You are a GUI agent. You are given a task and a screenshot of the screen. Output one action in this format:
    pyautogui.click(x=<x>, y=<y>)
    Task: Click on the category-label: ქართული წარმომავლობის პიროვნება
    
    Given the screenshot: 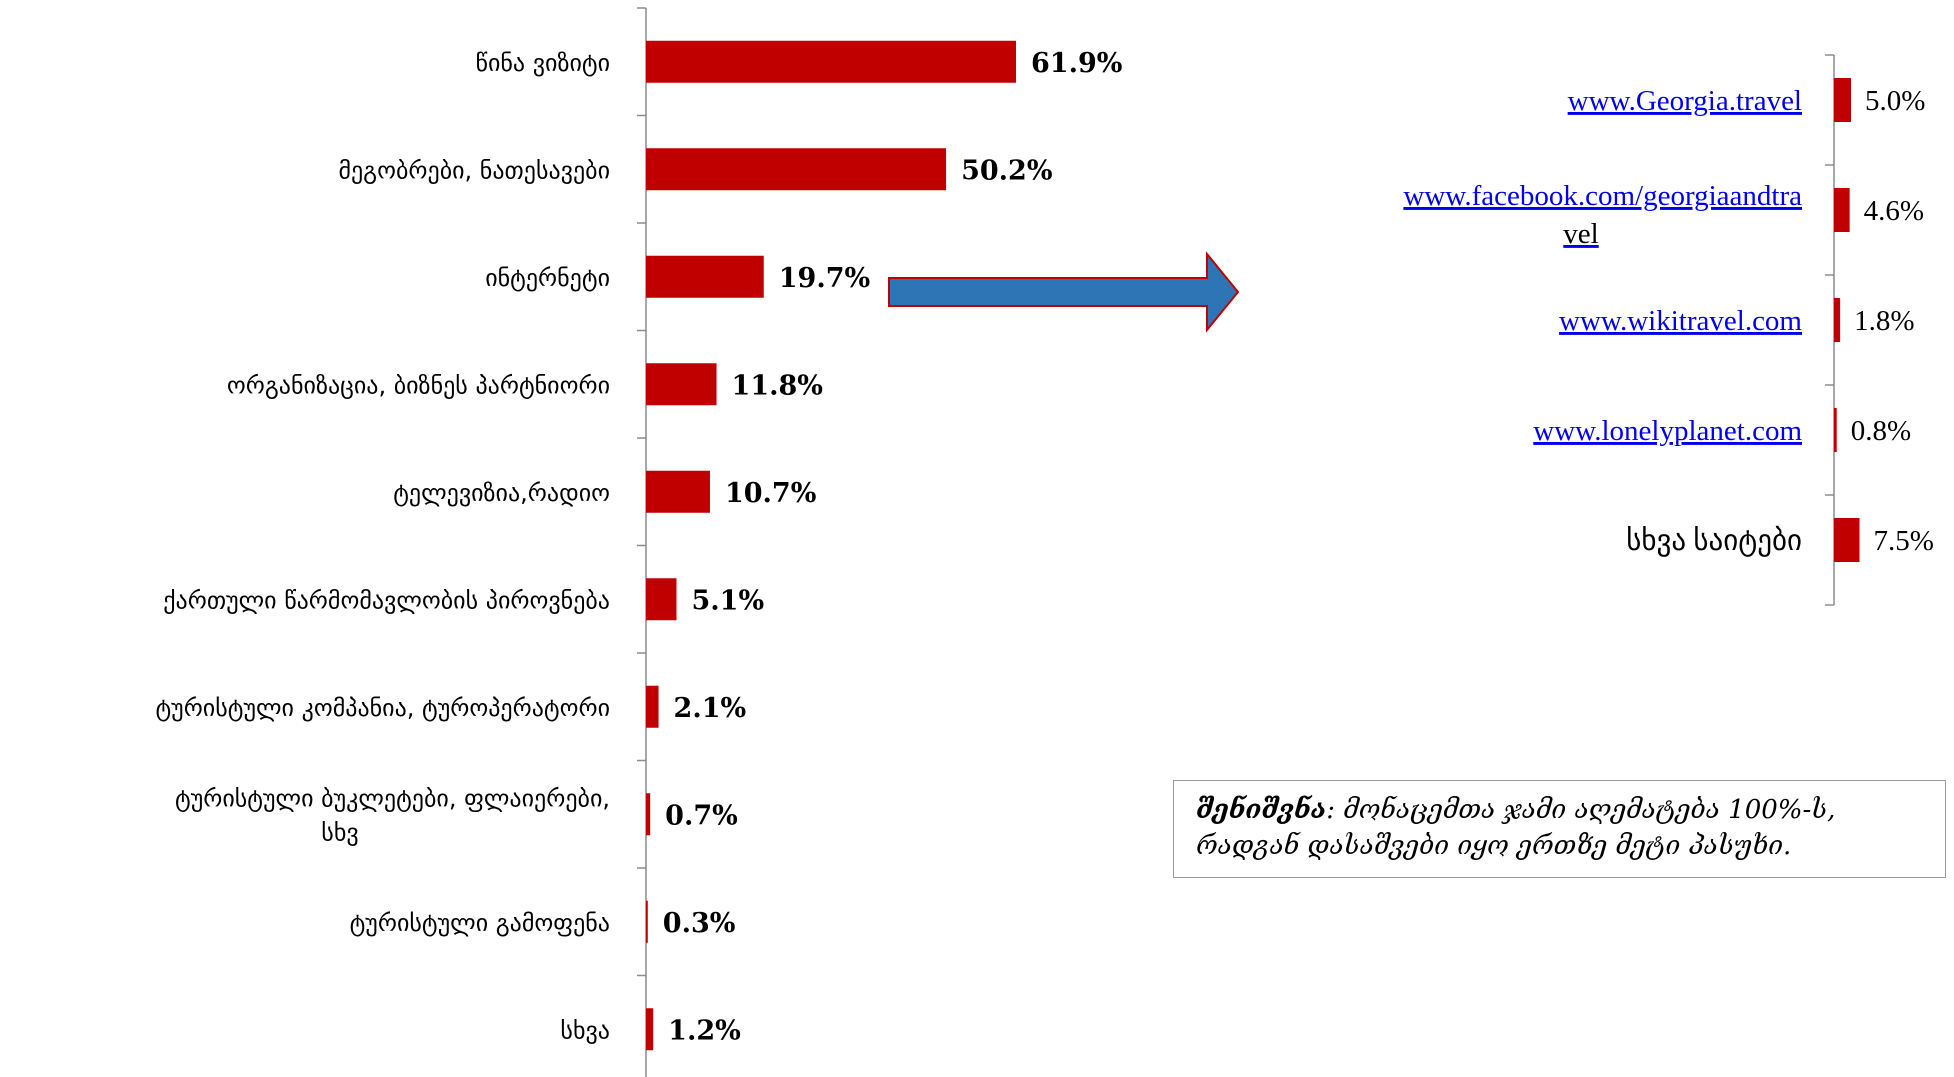 What is the action you would take?
    pyautogui.click(x=386, y=600)
    